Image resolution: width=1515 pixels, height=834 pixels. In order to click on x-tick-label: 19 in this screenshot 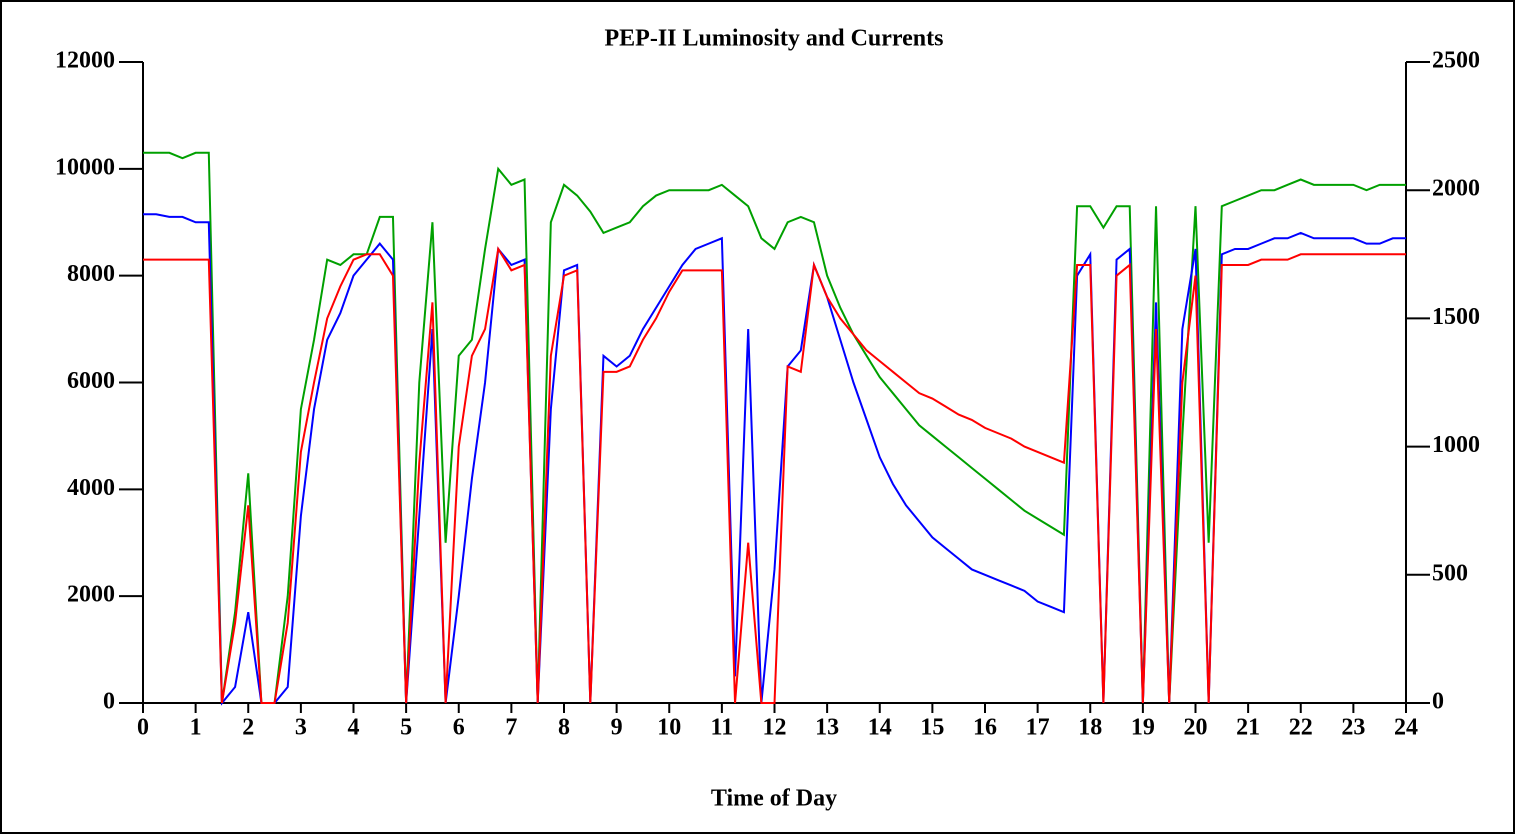, I will do `click(1143, 728)`.